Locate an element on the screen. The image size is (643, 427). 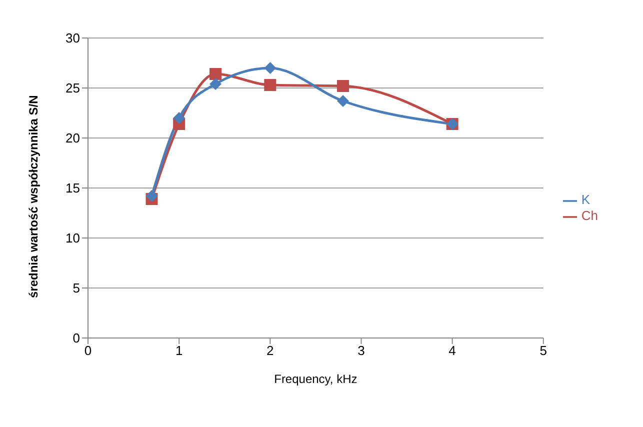
legend-label: Ch is located at coordinates (589, 215).